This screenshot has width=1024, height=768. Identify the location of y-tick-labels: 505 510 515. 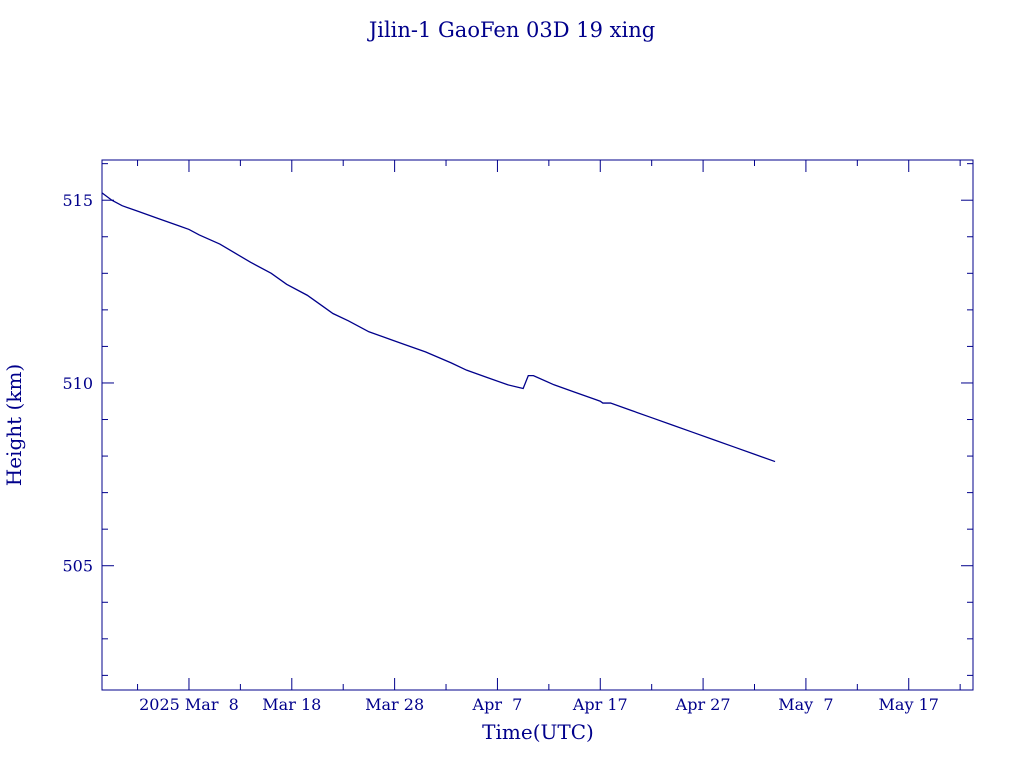
(77, 383).